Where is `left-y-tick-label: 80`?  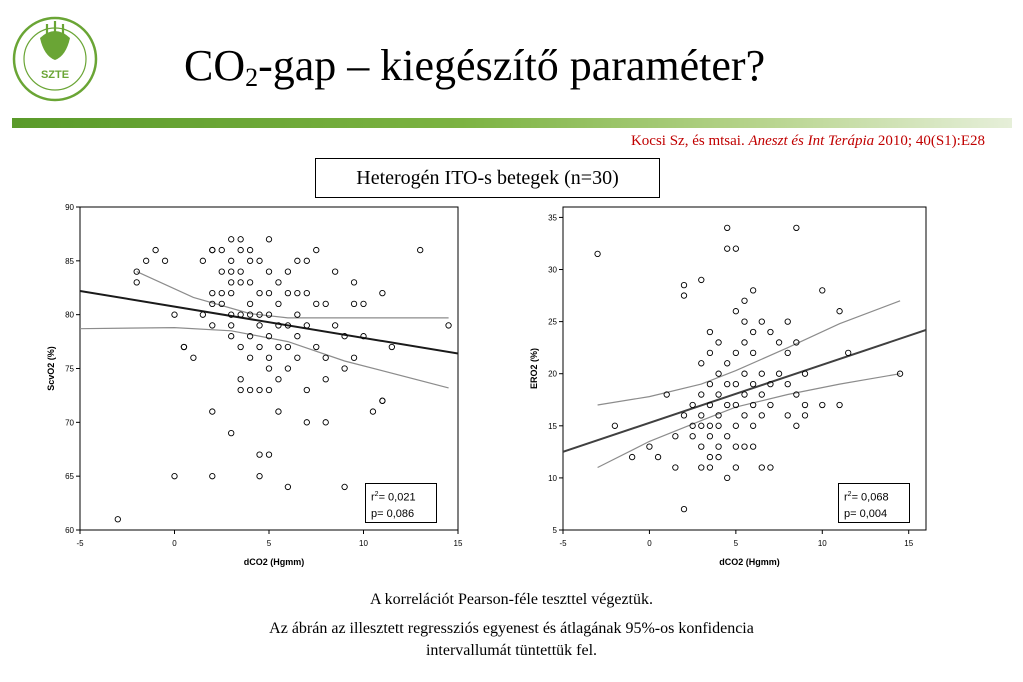 left-y-tick-label: 80 is located at coordinates (69, 315).